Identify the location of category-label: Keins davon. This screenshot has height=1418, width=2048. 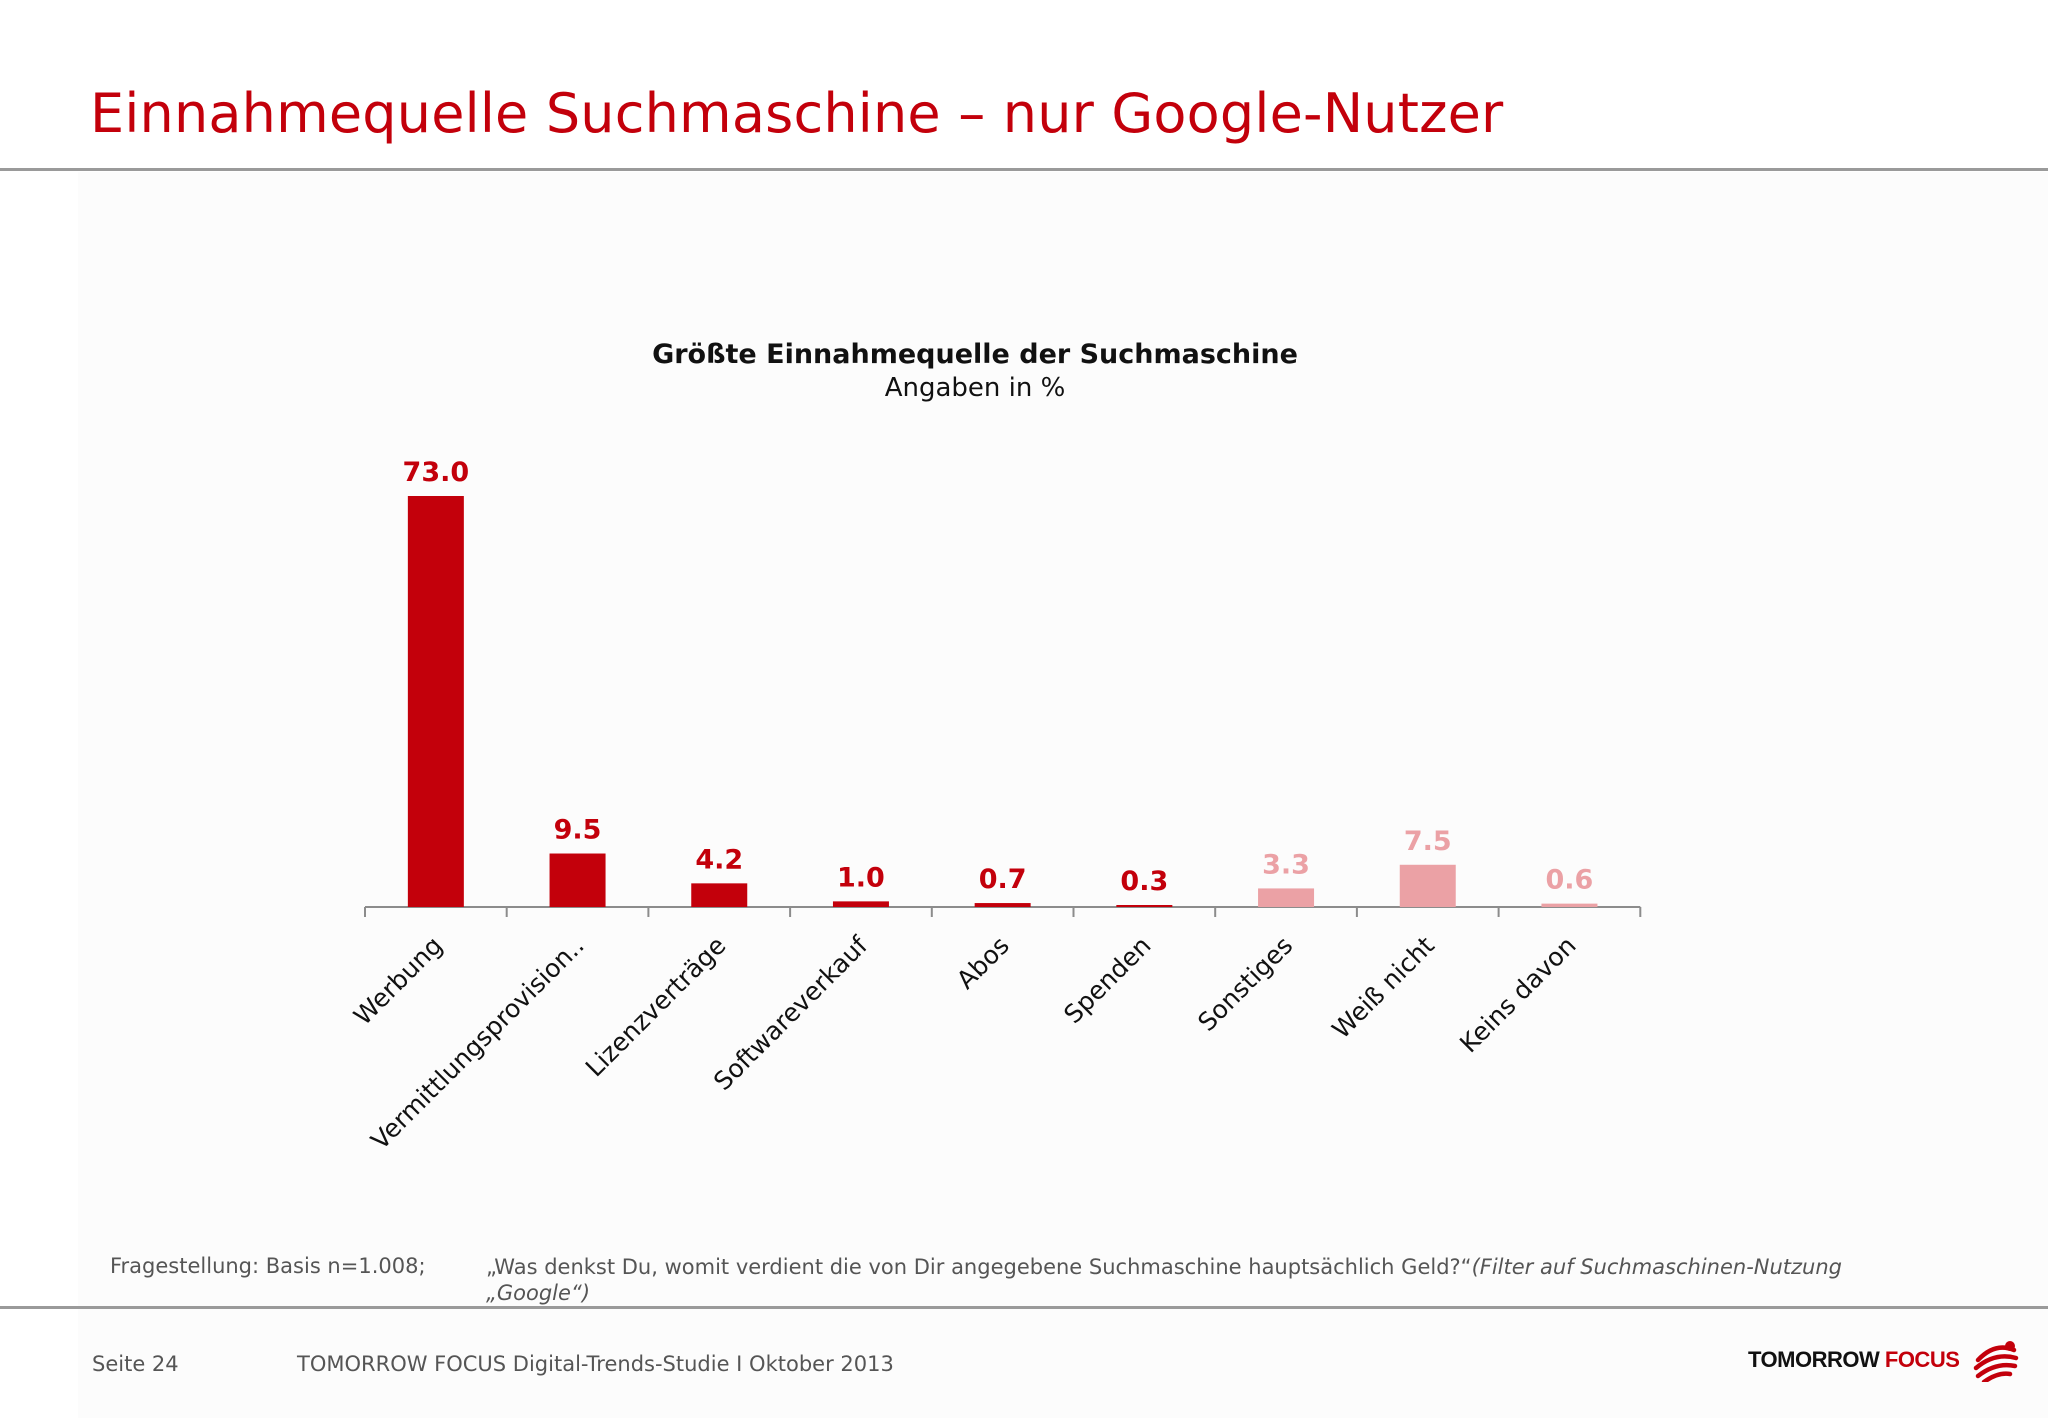
(1518, 995).